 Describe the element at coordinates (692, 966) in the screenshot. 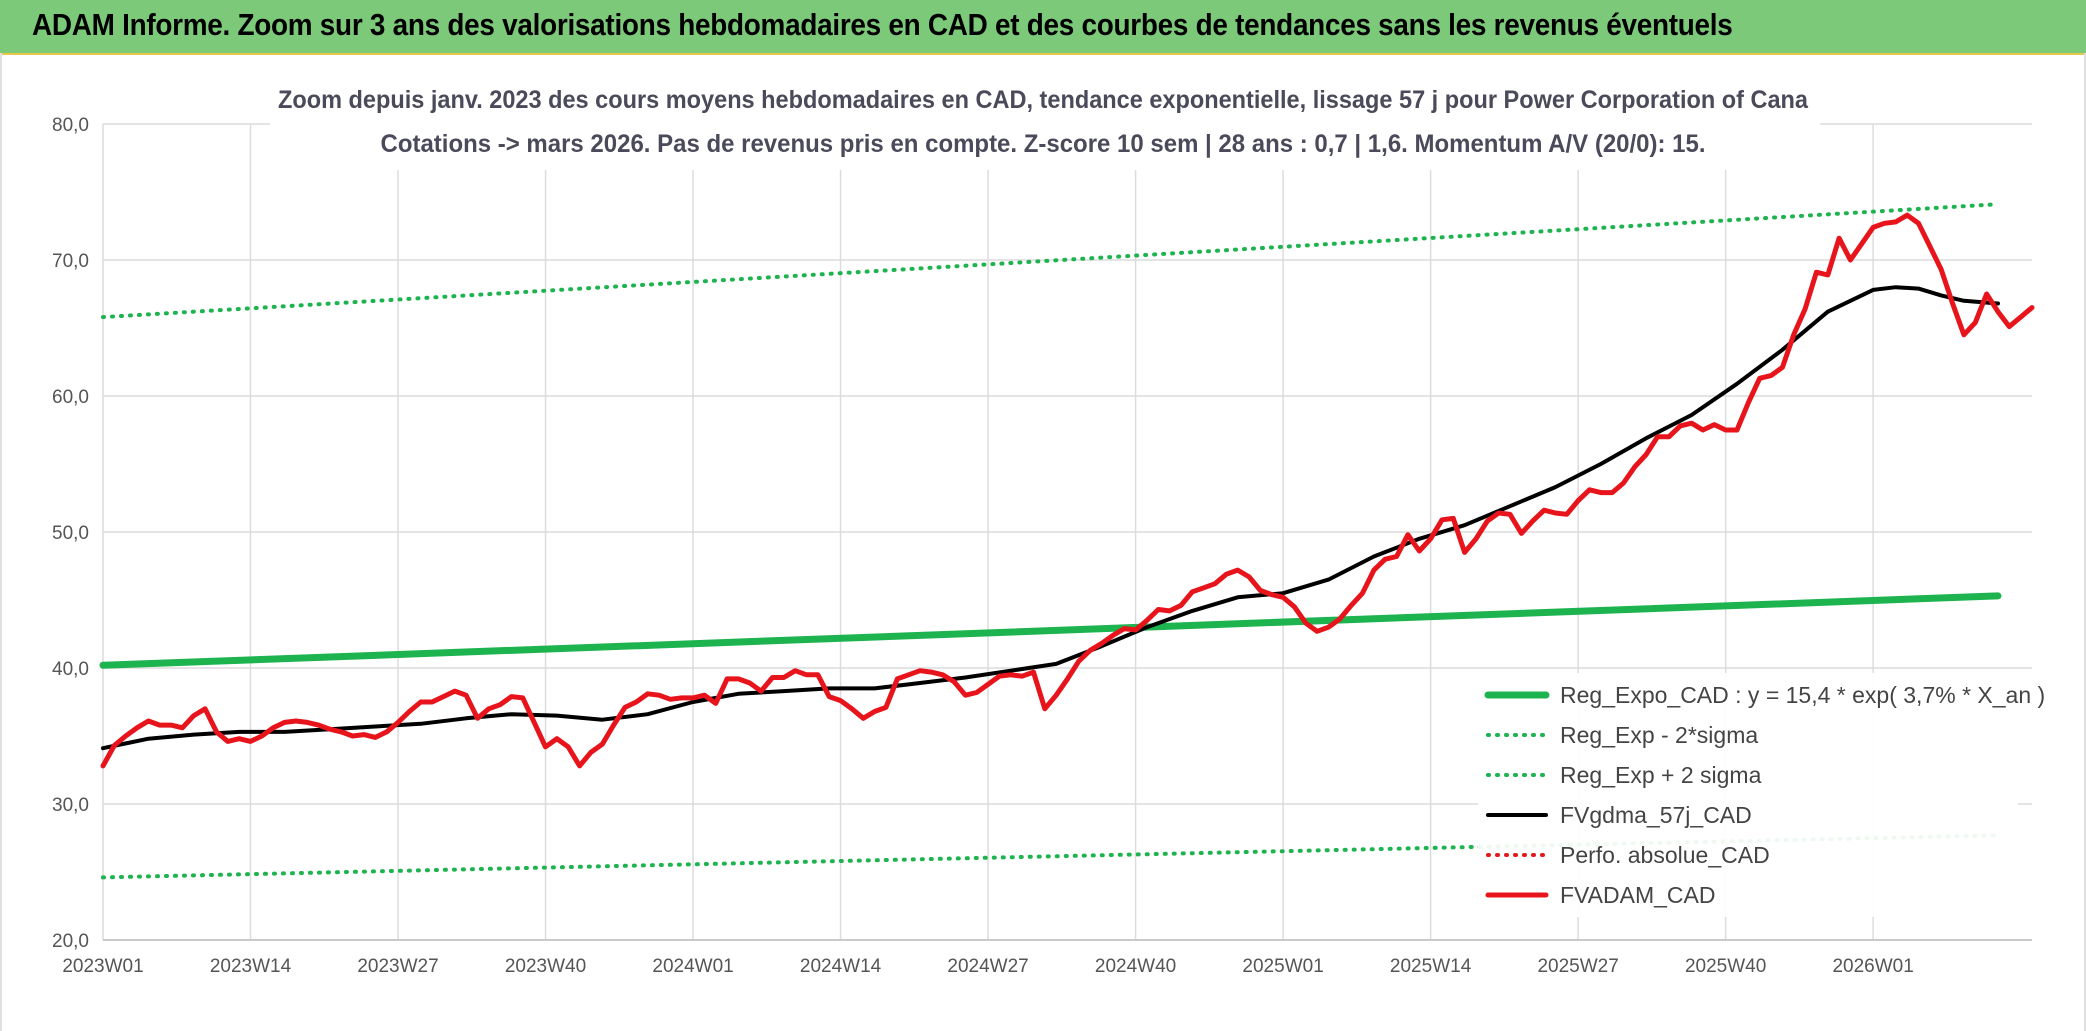

I see `x-tick-label: 2024W01` at that location.